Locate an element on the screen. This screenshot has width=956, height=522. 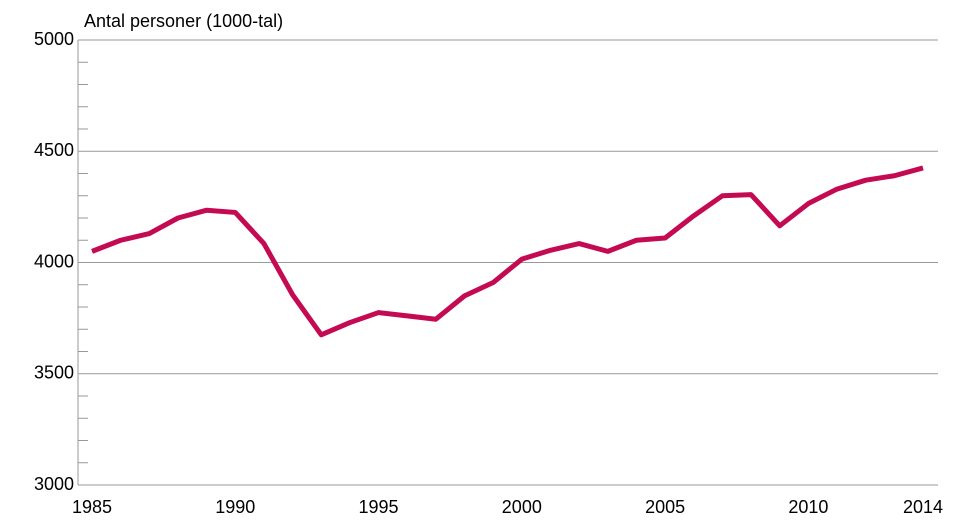
y-tick-label: 3500 is located at coordinates (54, 373).